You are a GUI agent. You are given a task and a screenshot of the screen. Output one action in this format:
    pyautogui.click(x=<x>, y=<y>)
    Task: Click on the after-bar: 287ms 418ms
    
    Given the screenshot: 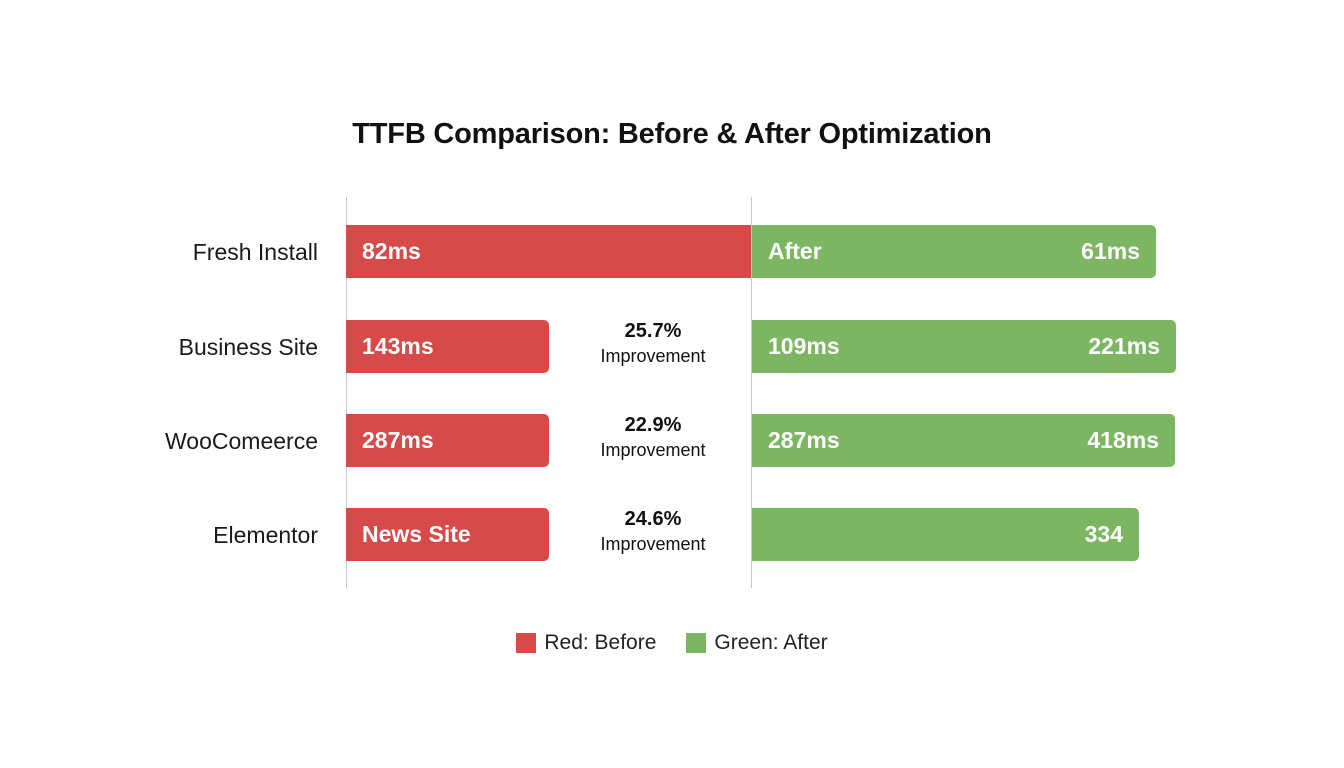 What is the action you would take?
    pyautogui.click(x=963, y=440)
    